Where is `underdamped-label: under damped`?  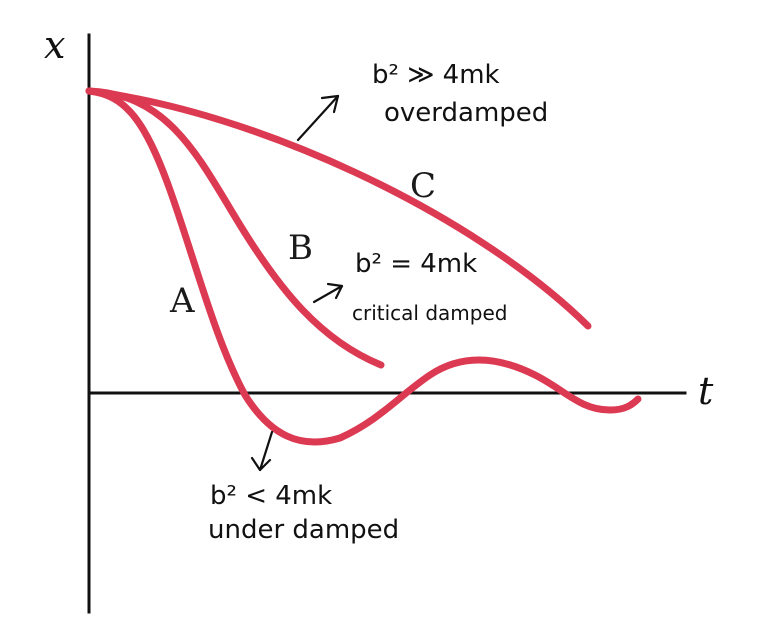 underdamped-label: under damped is located at coordinates (303, 530).